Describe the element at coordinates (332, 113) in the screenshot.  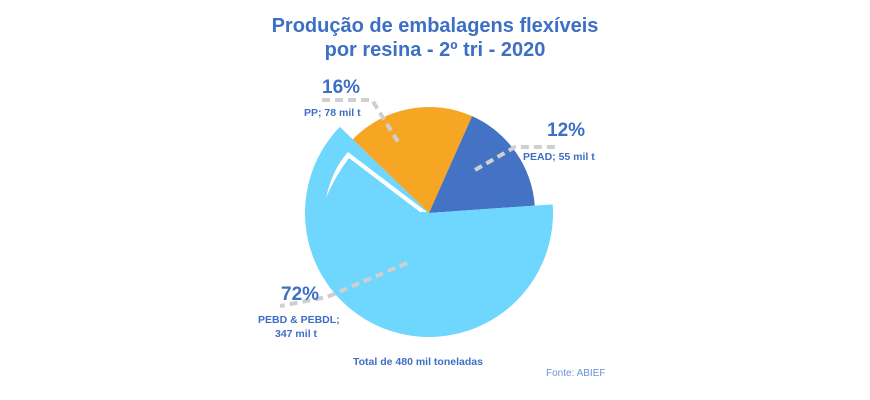
I see `pp-value-label: PP; 78 mil t` at that location.